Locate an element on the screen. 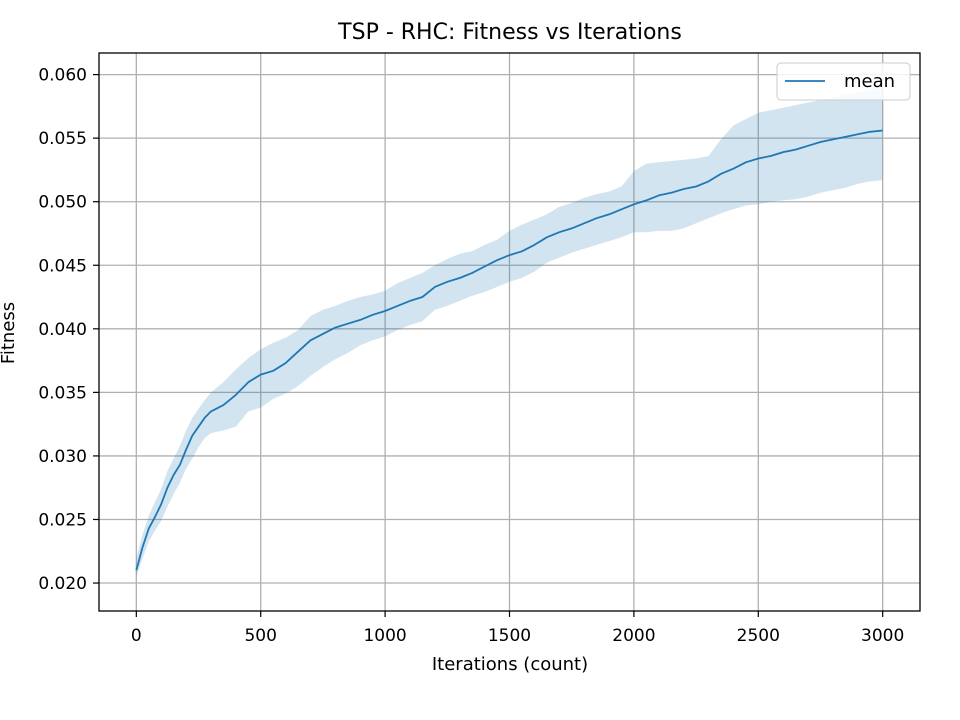 This screenshot has width=960, height=720. y-tick-label: 0.025 is located at coordinates (62, 520).